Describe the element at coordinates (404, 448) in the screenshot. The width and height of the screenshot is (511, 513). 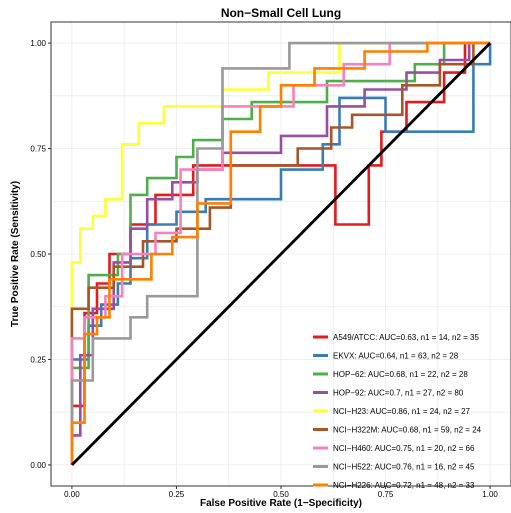
I see `legend-label-7: NCI−H460: AUC=0.75, n1 = 20, n2 = 66` at that location.